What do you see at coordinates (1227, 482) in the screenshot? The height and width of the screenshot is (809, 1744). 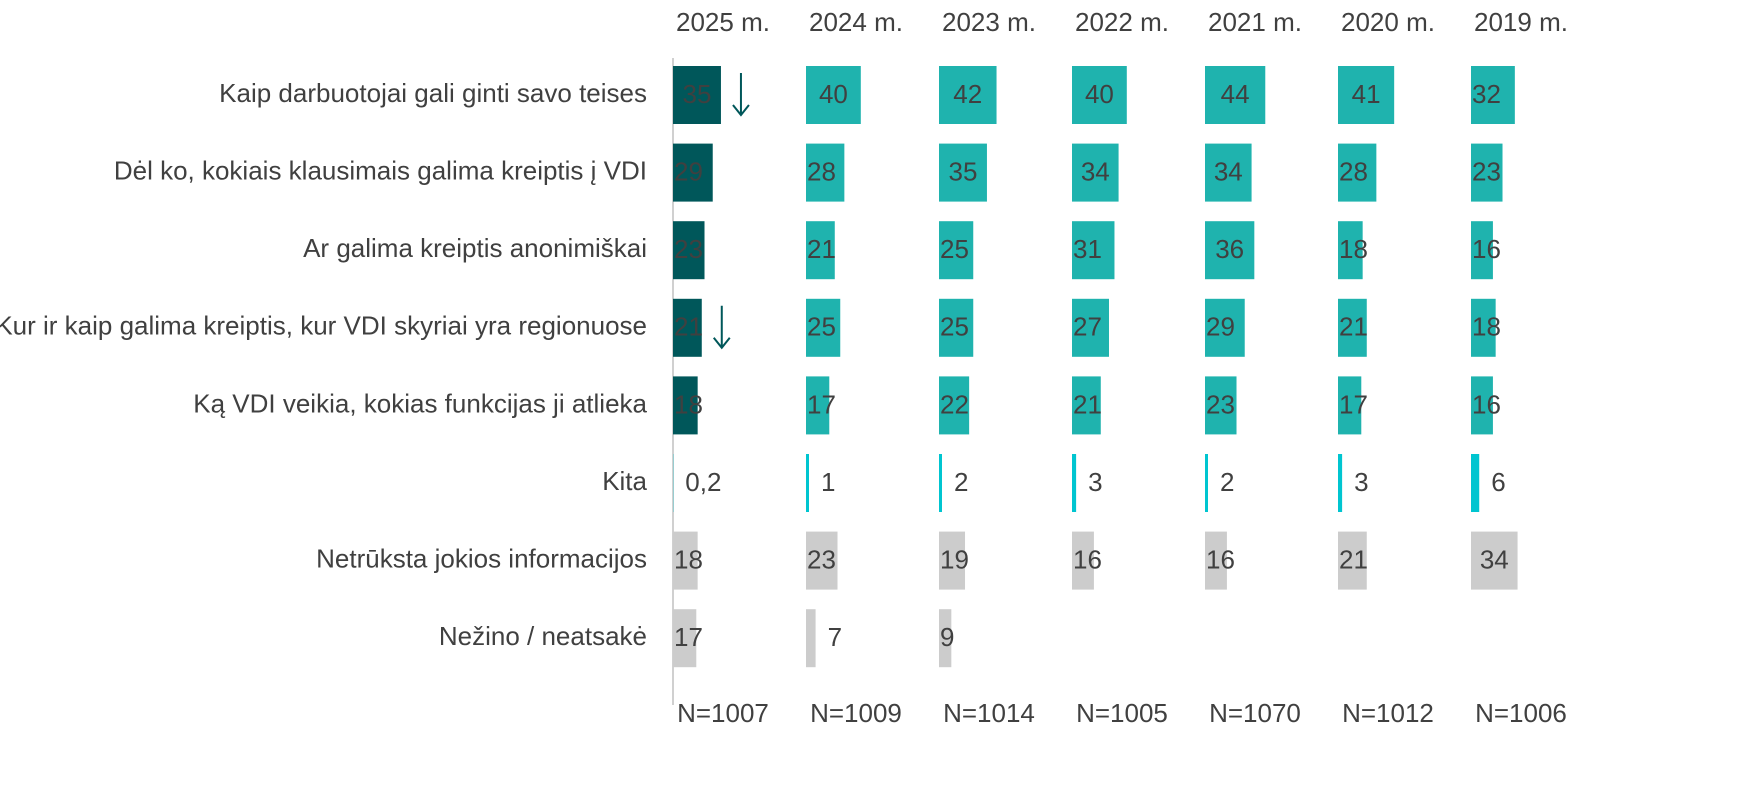 I see `value-label: 2` at bounding box center [1227, 482].